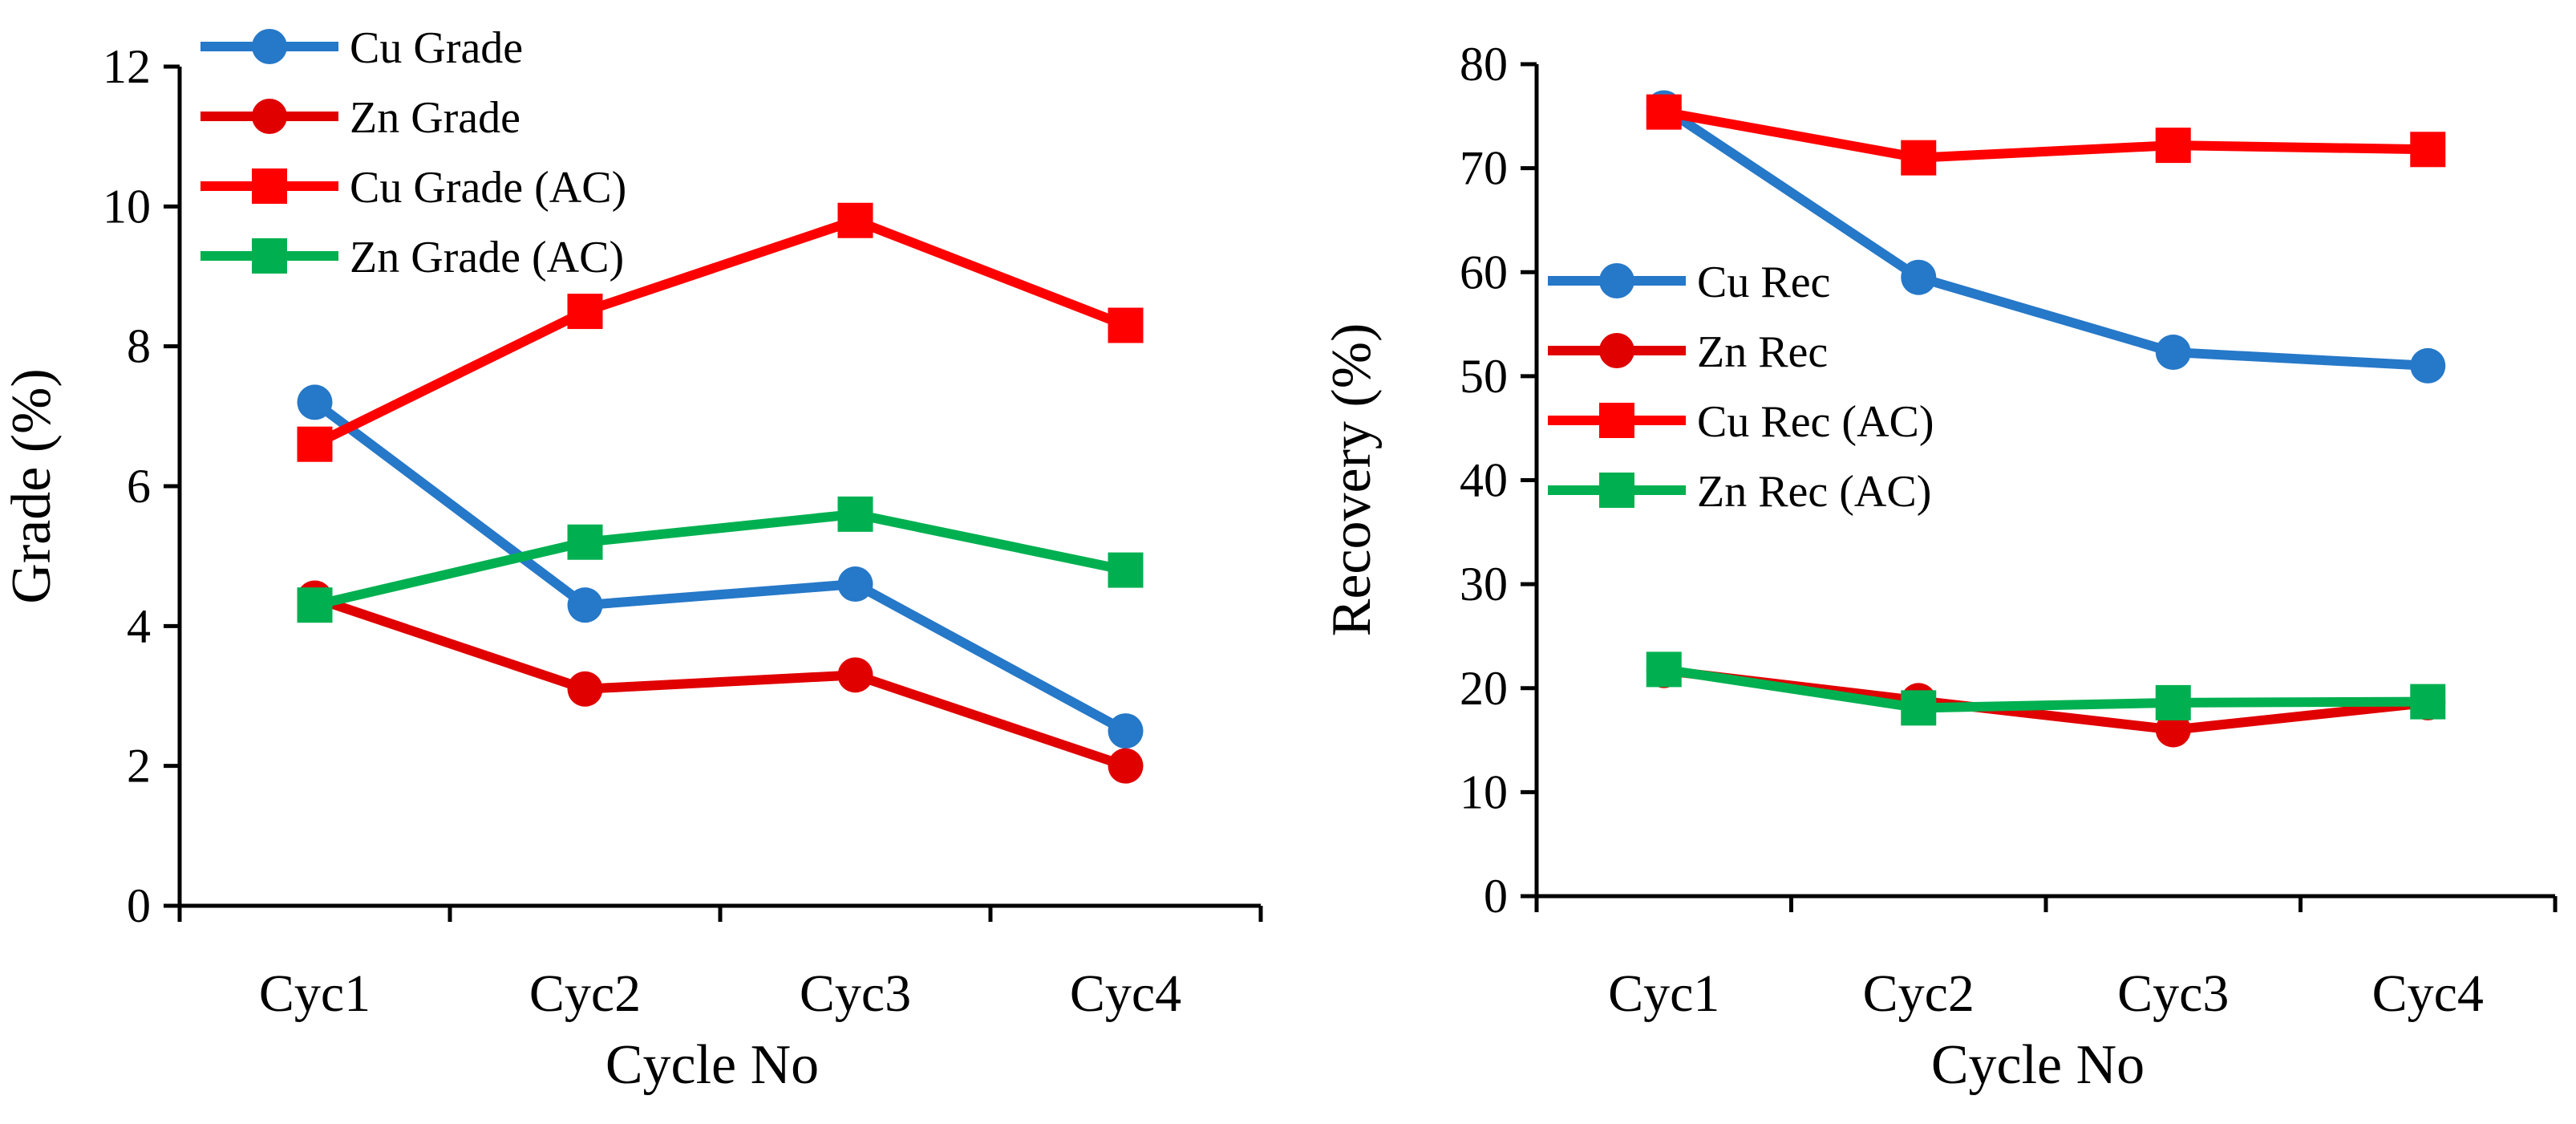  What do you see at coordinates (1484, 376) in the screenshot?
I see `y-tick-label: 50` at bounding box center [1484, 376].